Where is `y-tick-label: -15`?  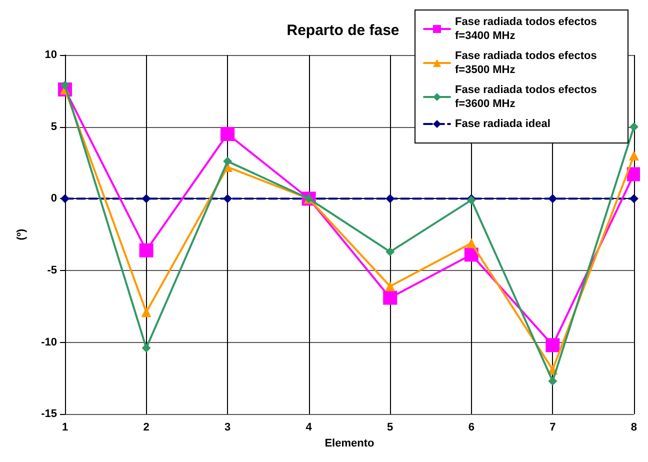 y-tick-label: -15 is located at coordinates (49, 414).